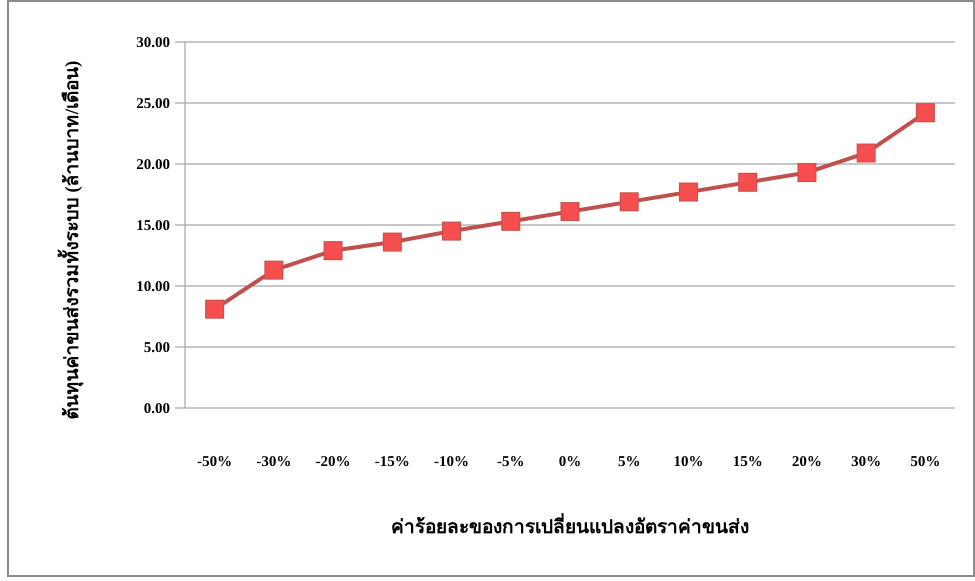  I want to click on x-tick-label: 5%, so click(629, 462).